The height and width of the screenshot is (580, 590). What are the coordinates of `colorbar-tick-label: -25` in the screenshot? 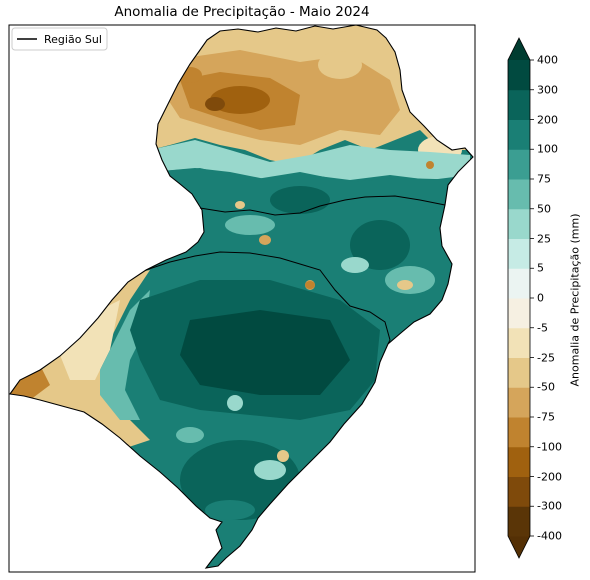 It's located at (546, 357).